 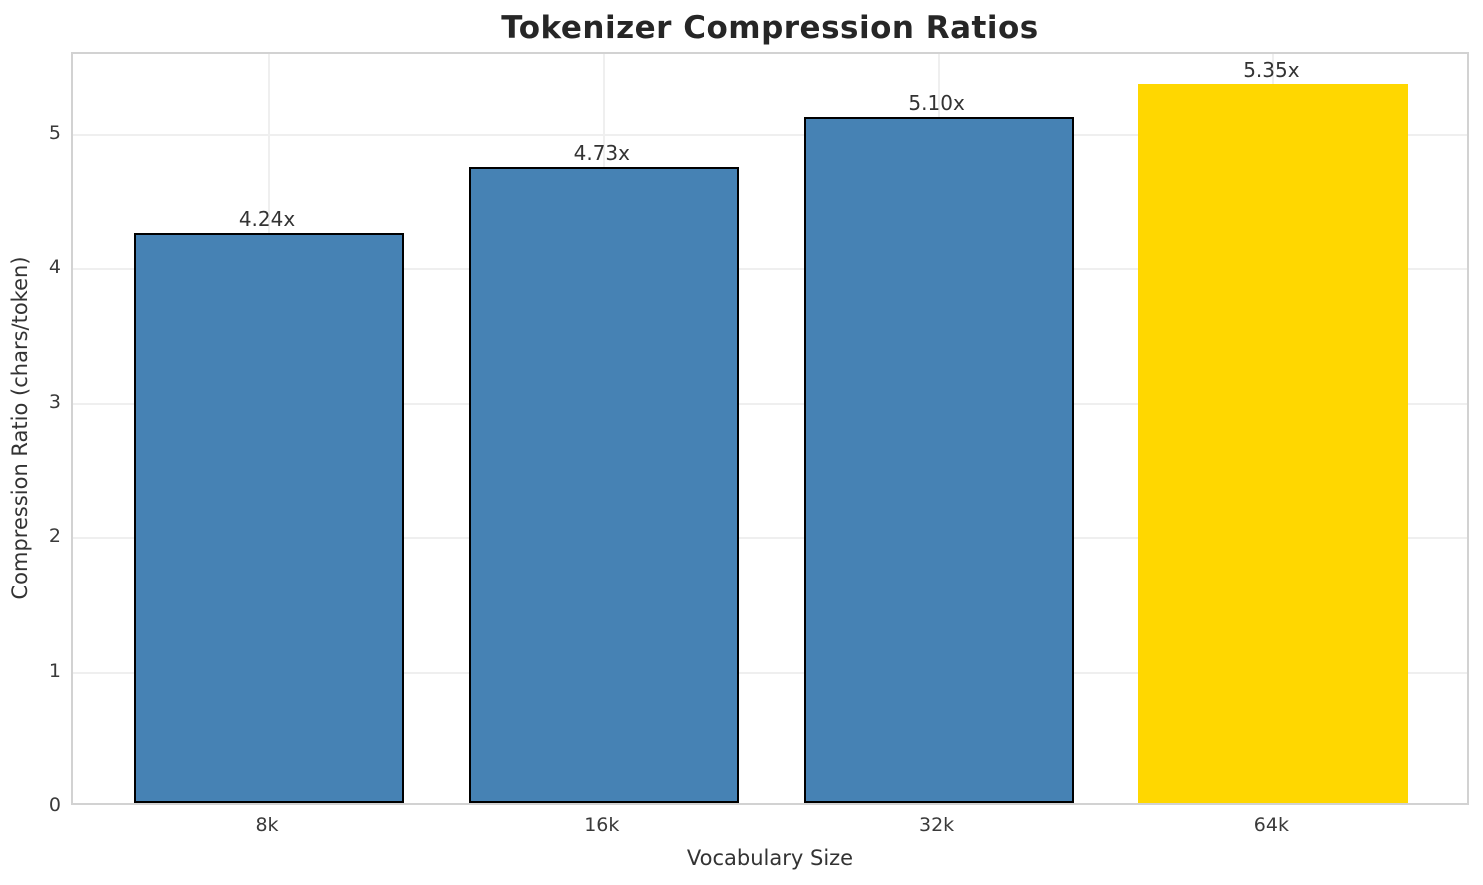 I want to click on x-tick-label-16k: 16k, so click(x=602, y=825).